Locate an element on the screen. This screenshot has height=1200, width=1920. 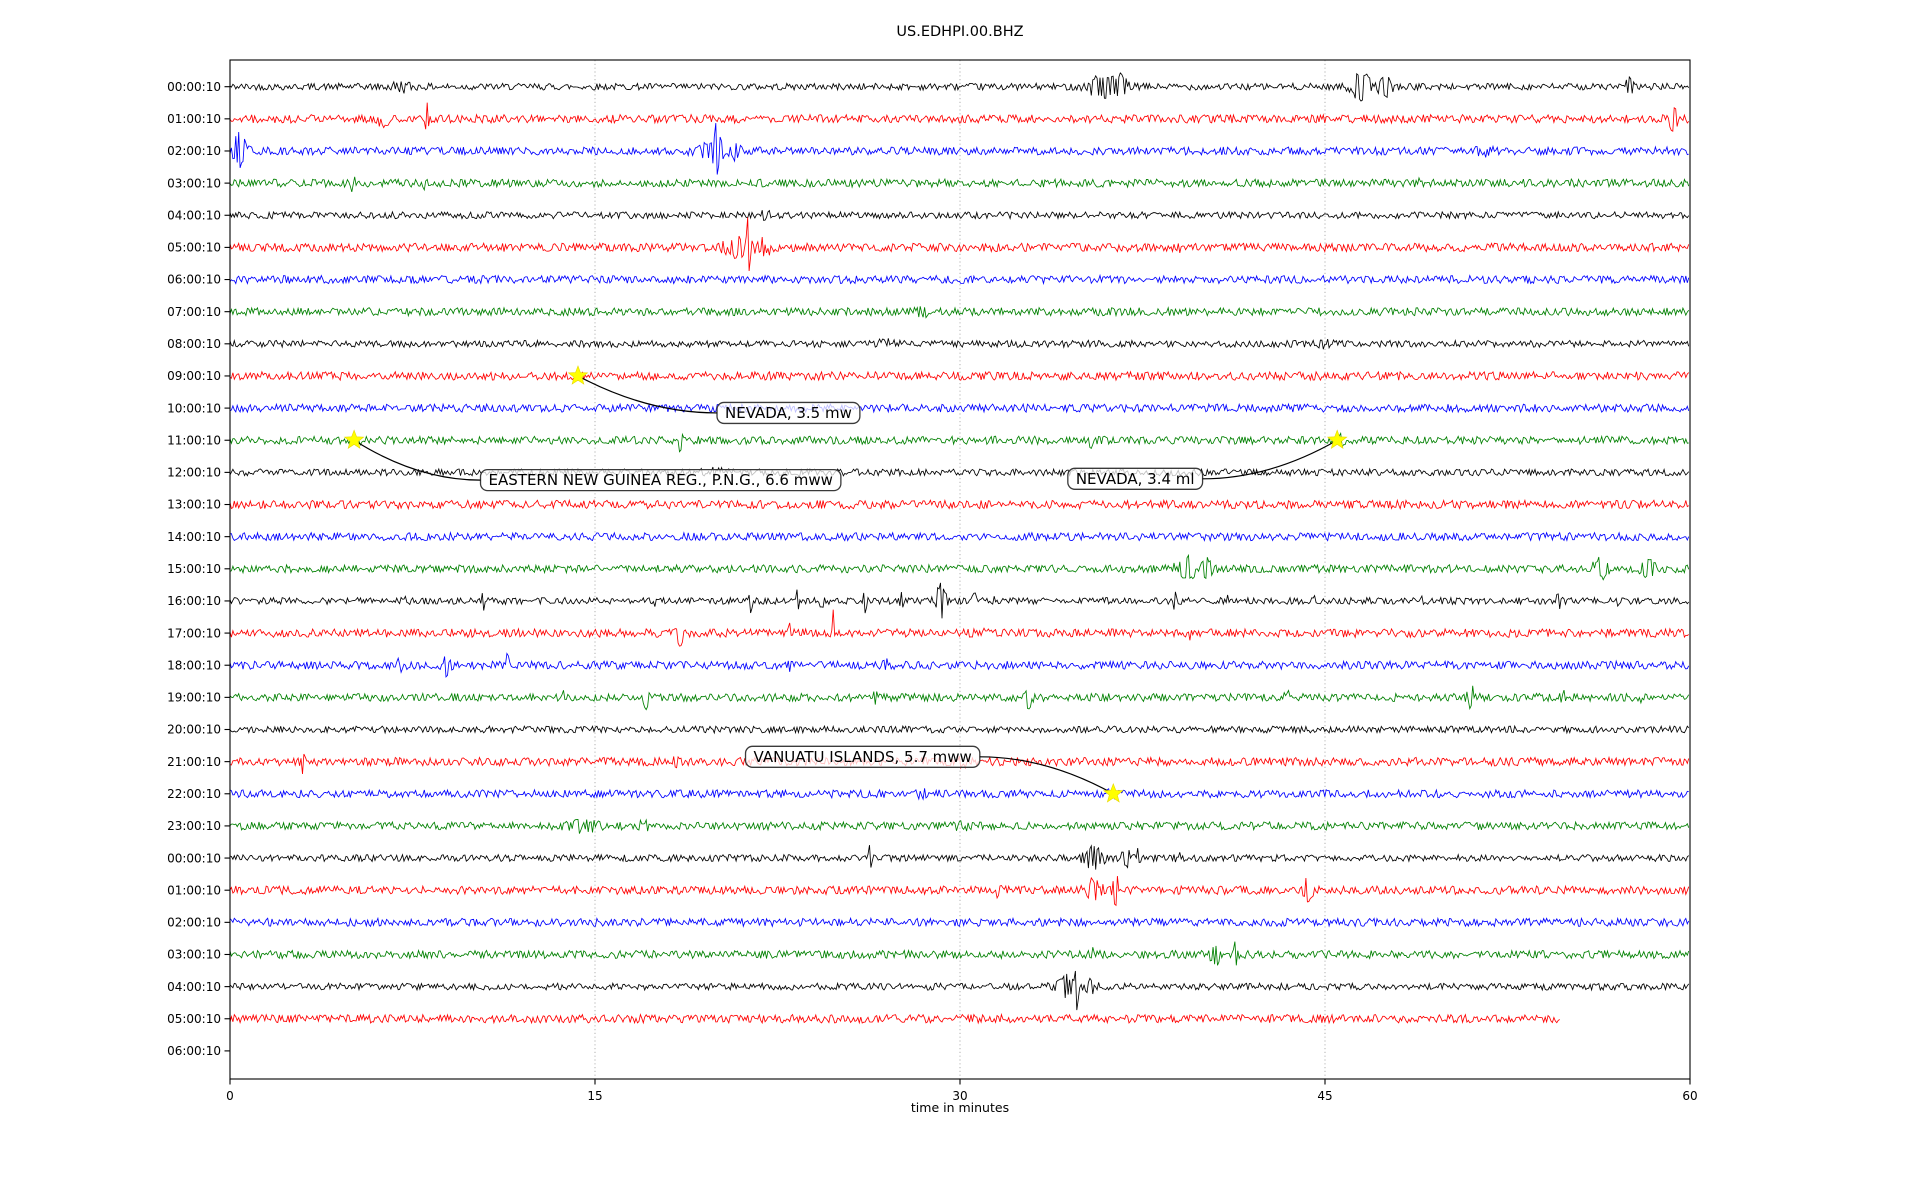
x-tick-label: 45 is located at coordinates (1324, 1096).